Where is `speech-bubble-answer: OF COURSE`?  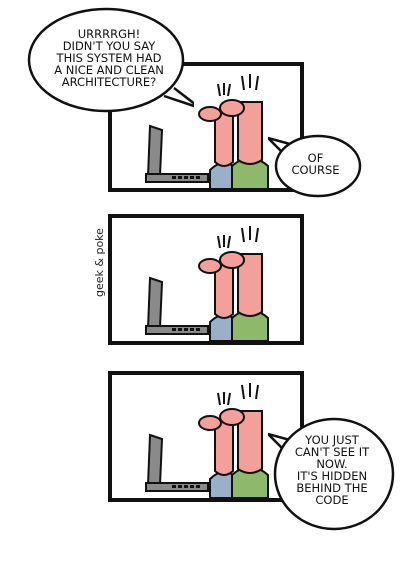 speech-bubble-answer: OF COURSE is located at coordinates (315, 164).